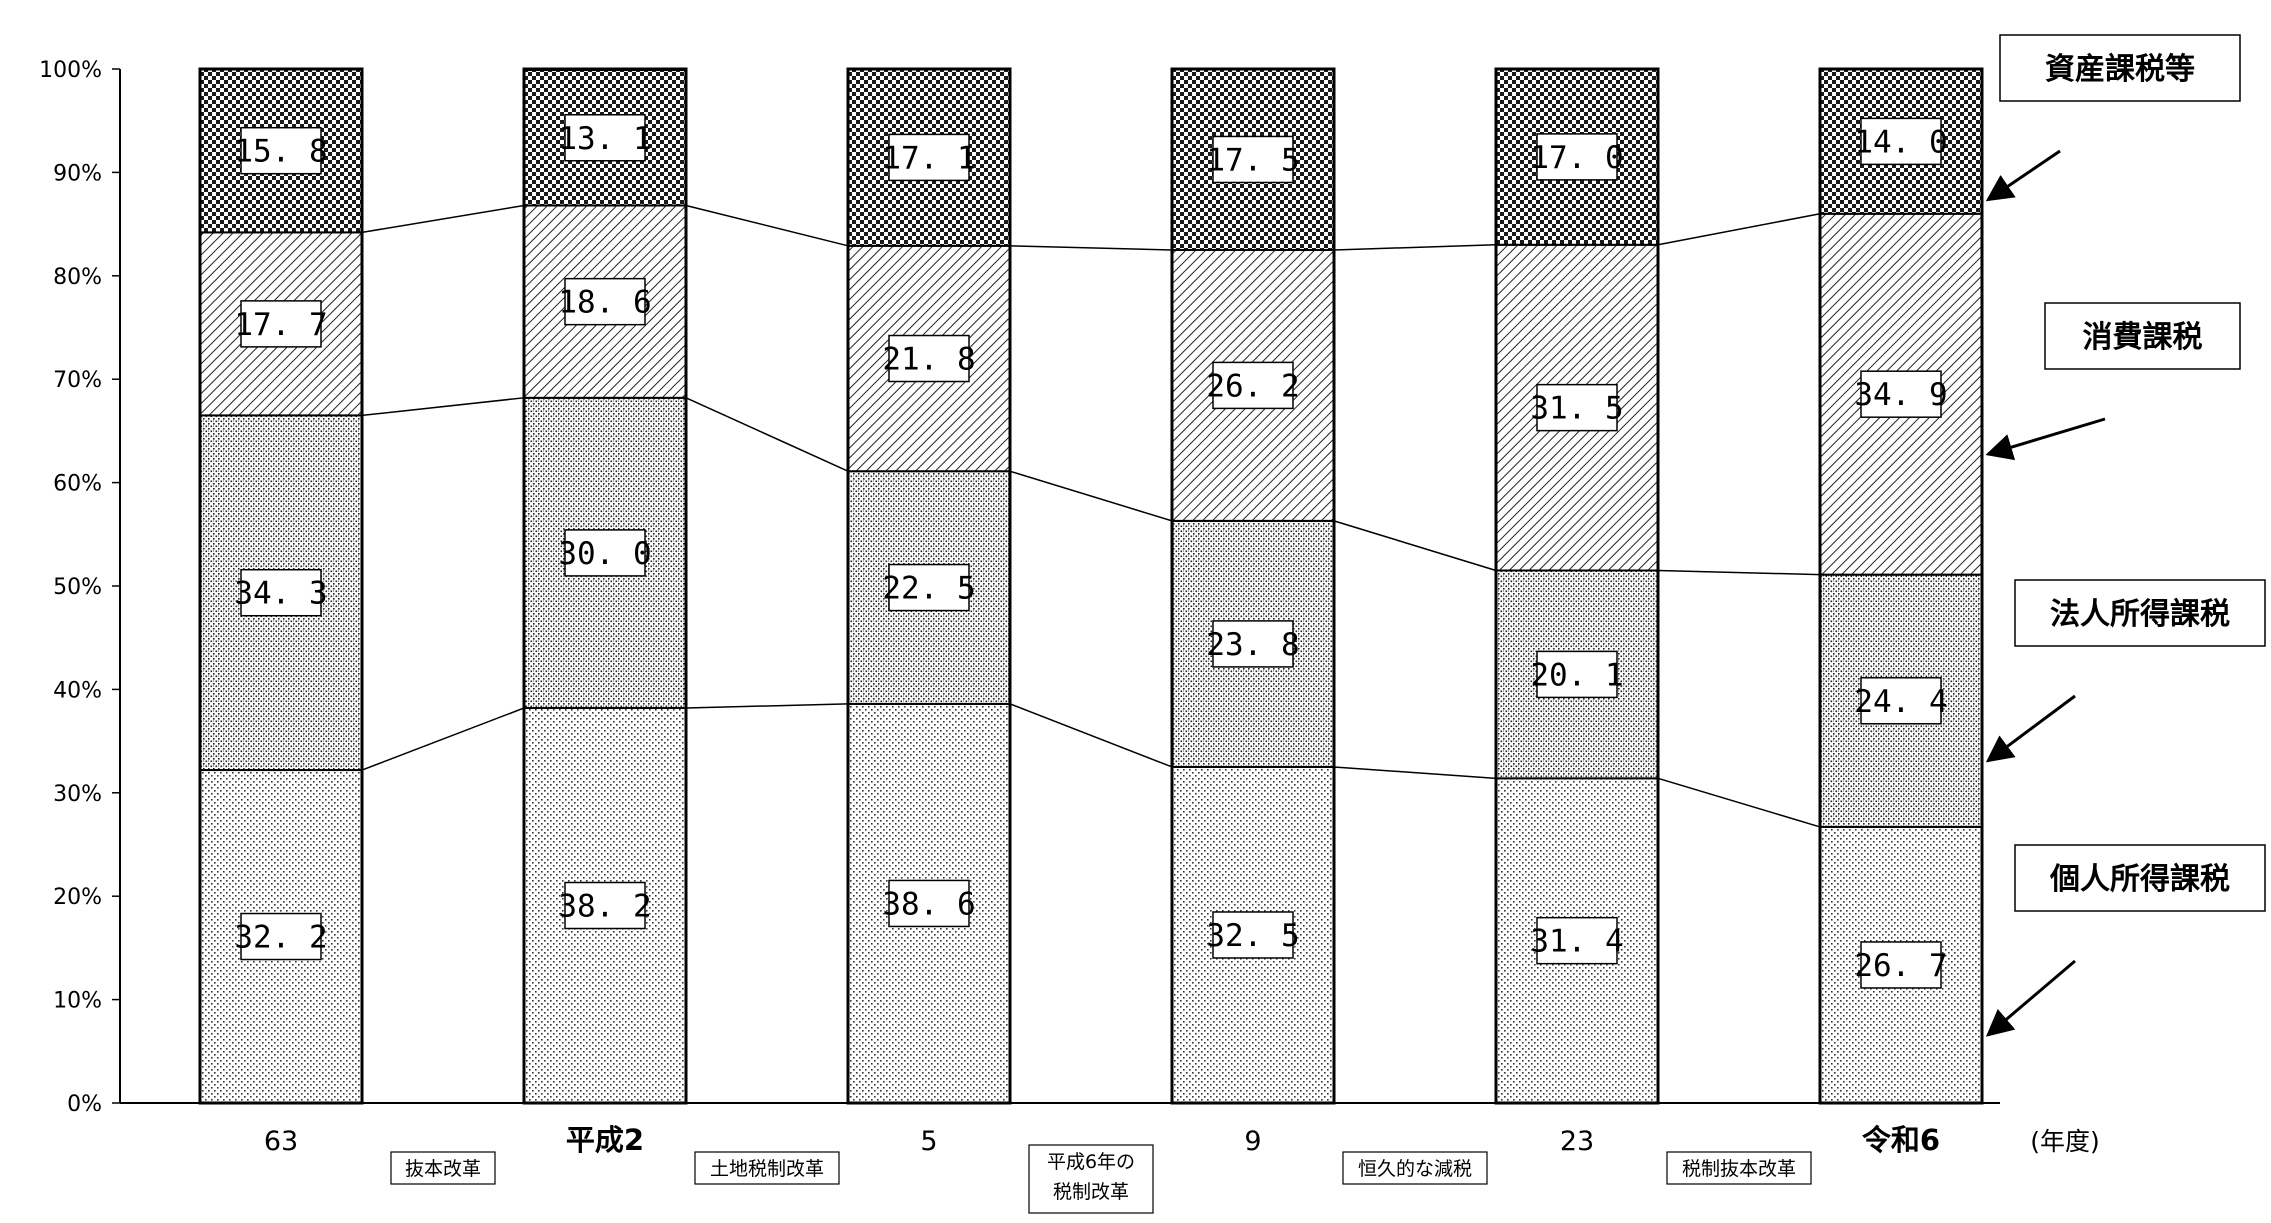 Image resolution: width=2271 pixels, height=1223 pixels. I want to click on data-label: 24. 4, so click(1901, 701).